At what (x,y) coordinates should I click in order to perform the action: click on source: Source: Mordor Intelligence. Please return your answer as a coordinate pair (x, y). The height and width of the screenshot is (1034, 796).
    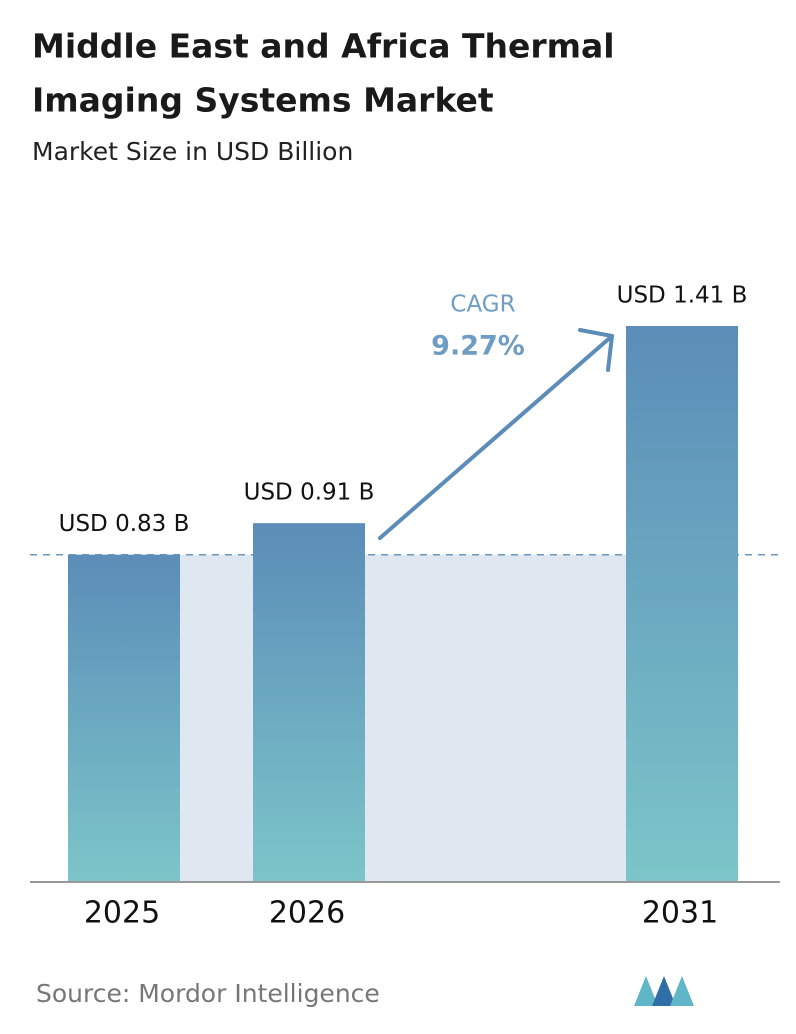
    Looking at the image, I should click on (208, 993).